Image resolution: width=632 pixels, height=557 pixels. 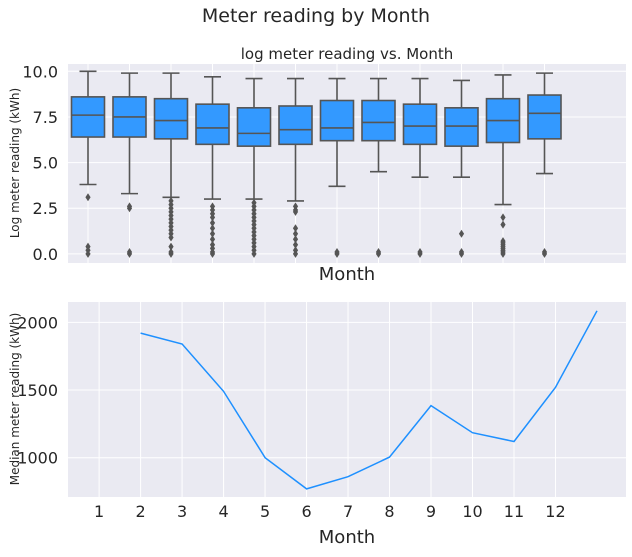 What do you see at coordinates (555, 511) in the screenshot?
I see `line-x-tick-label: 12` at bounding box center [555, 511].